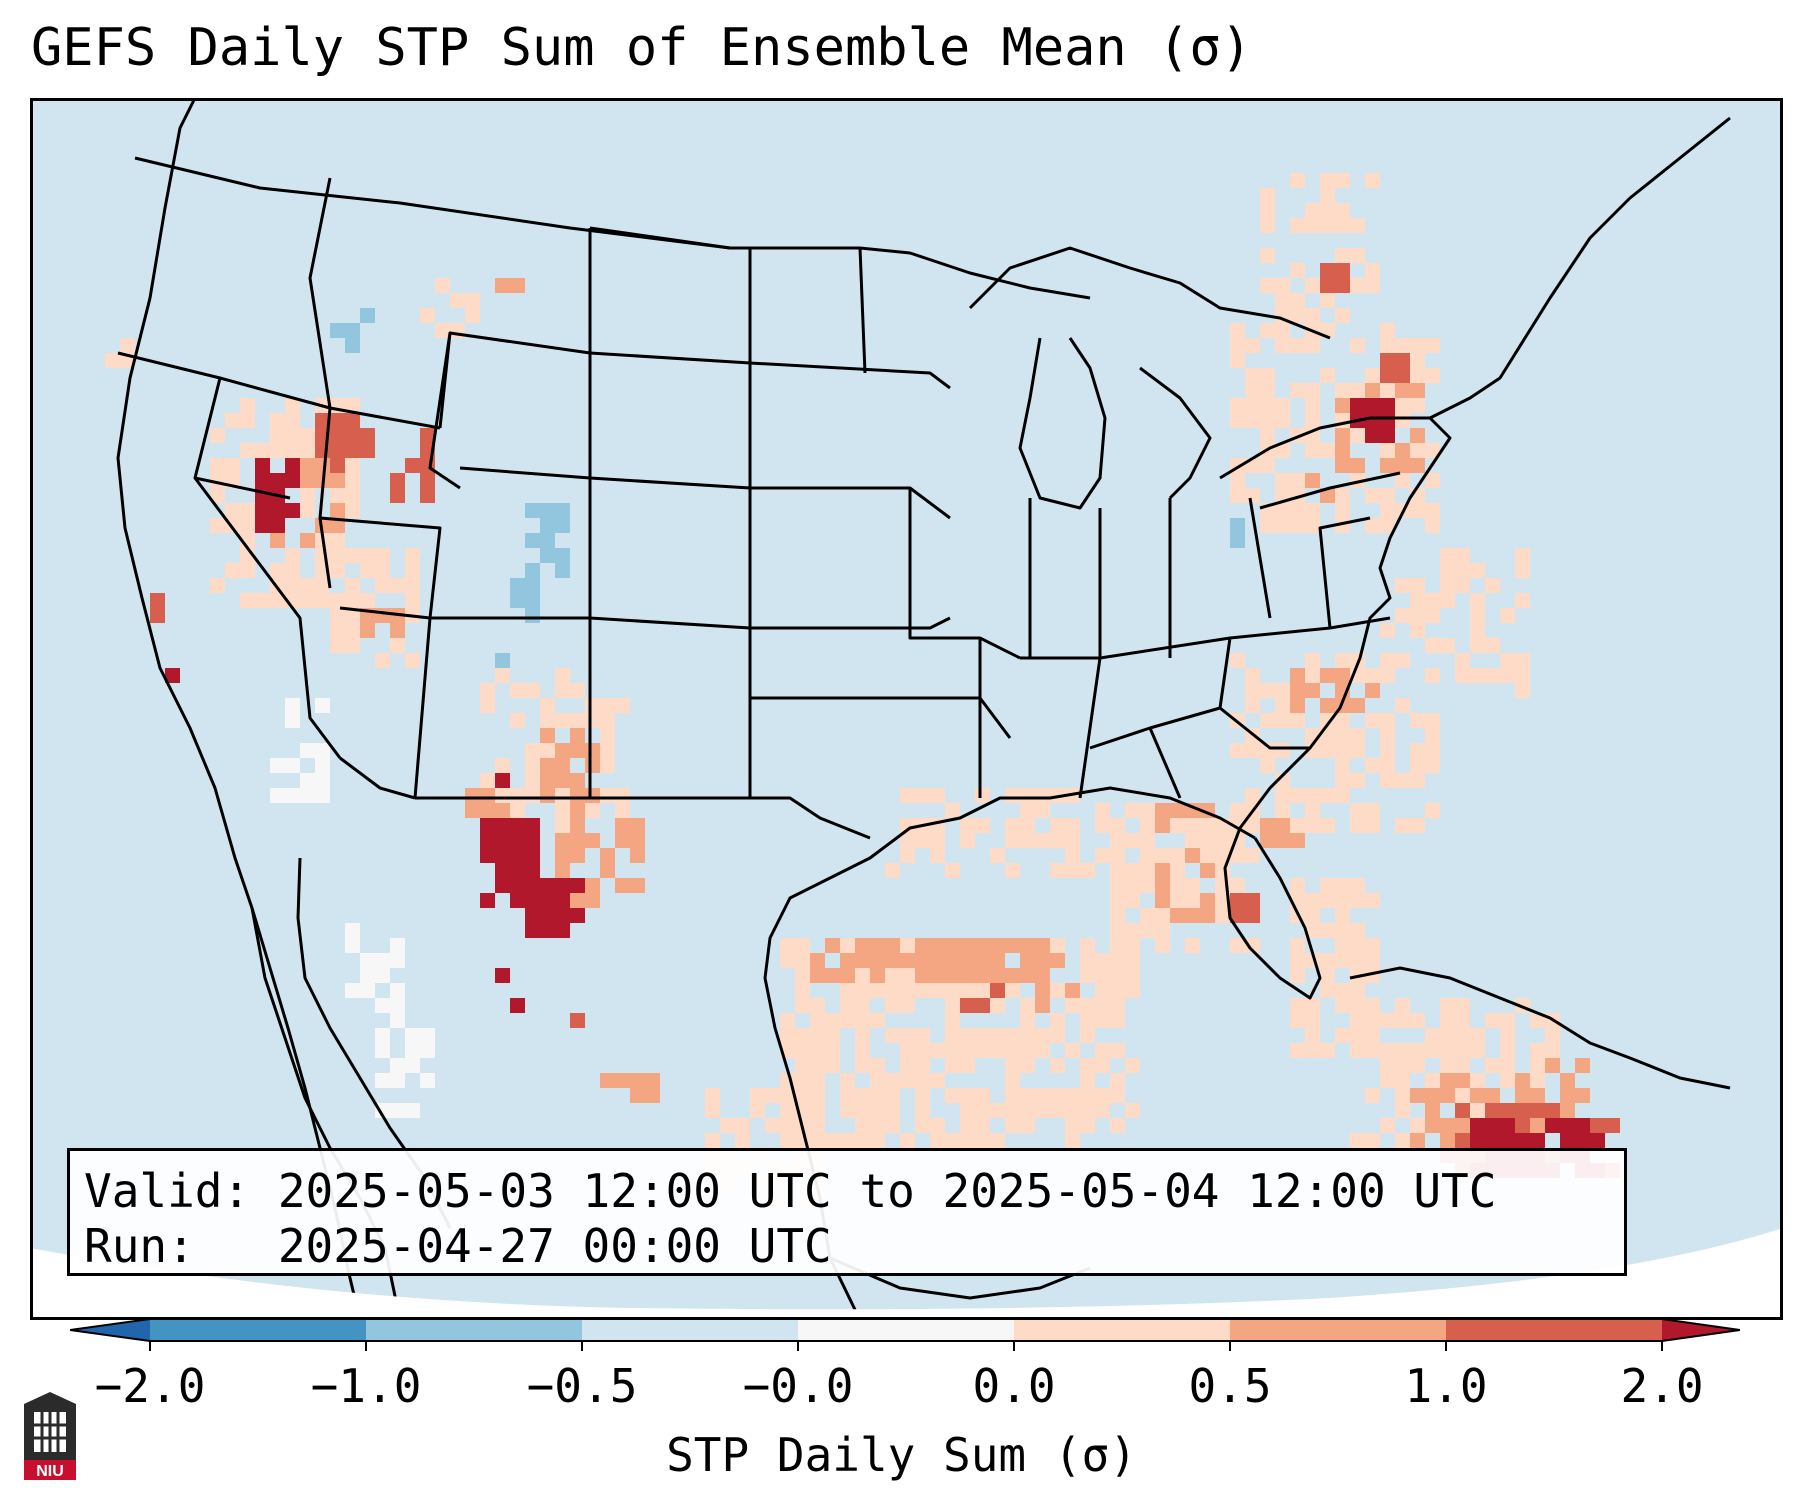 Image resolution: width=1803 pixels, height=1506 pixels. I want to click on gulf-coastline, so click(1009, 1053).